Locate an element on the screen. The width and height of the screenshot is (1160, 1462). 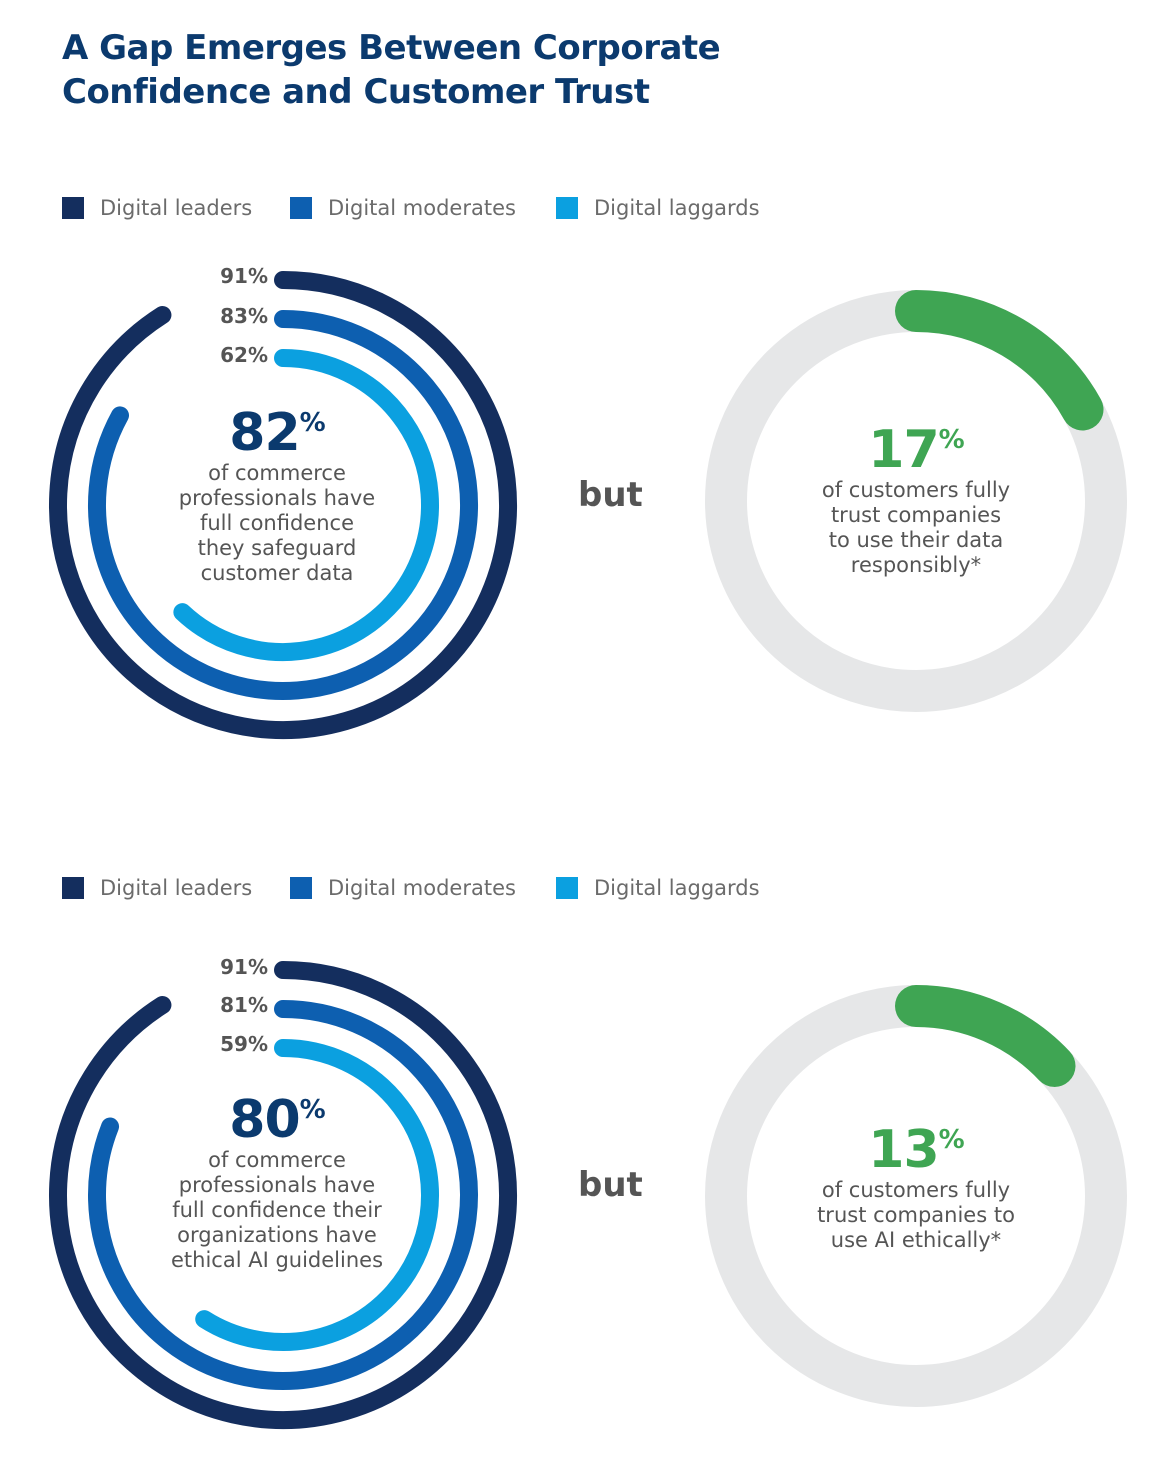
headline-line: full confidence is located at coordinates (276, 523).